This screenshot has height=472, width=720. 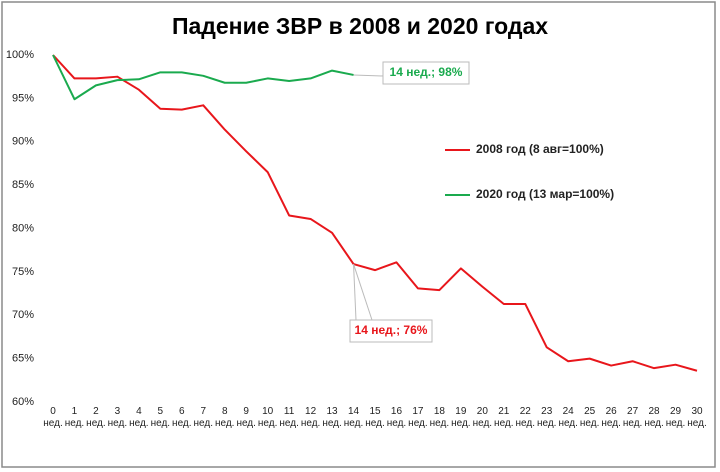 I want to click on x-tick-label: 13 нед., so click(x=332, y=417).